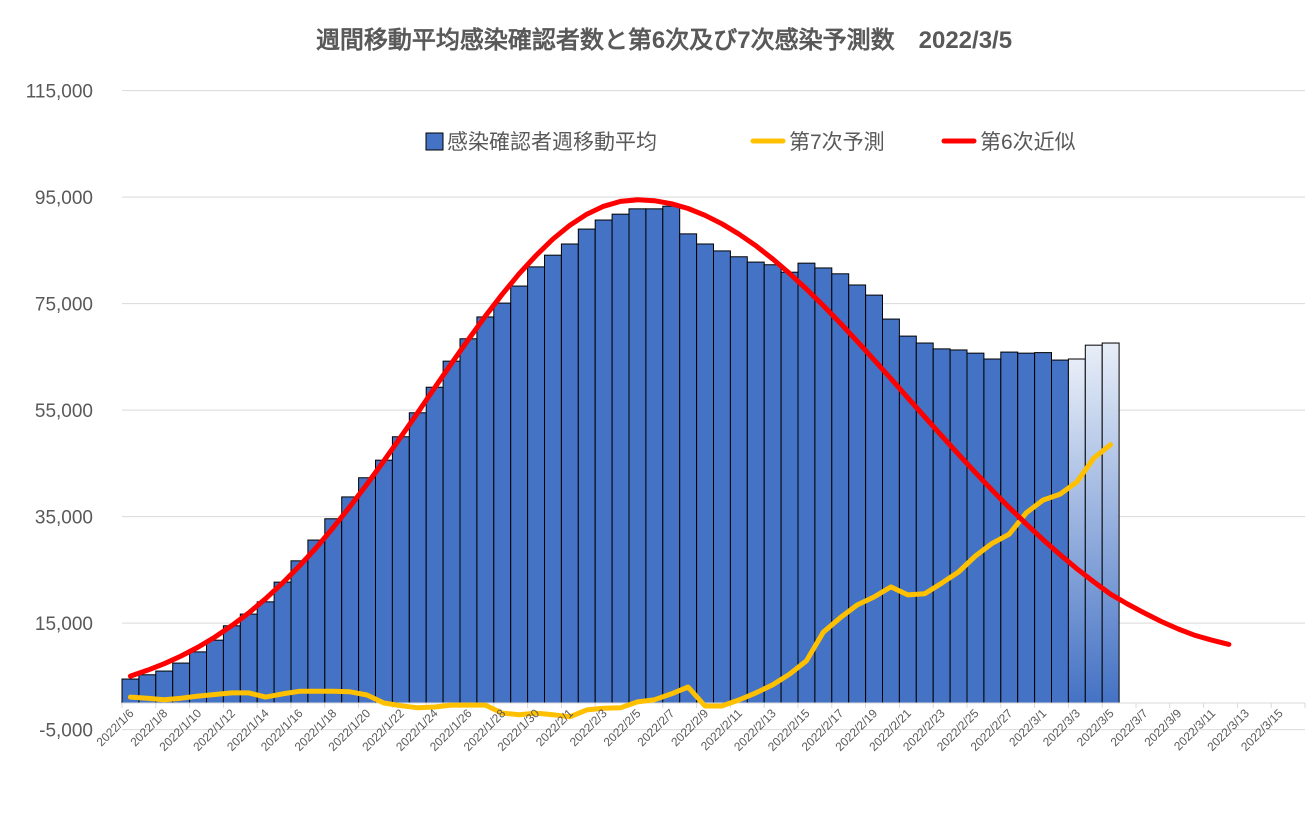  Describe the element at coordinates (59, 92) in the screenshot. I see `y-tick-label: 115,000` at that location.